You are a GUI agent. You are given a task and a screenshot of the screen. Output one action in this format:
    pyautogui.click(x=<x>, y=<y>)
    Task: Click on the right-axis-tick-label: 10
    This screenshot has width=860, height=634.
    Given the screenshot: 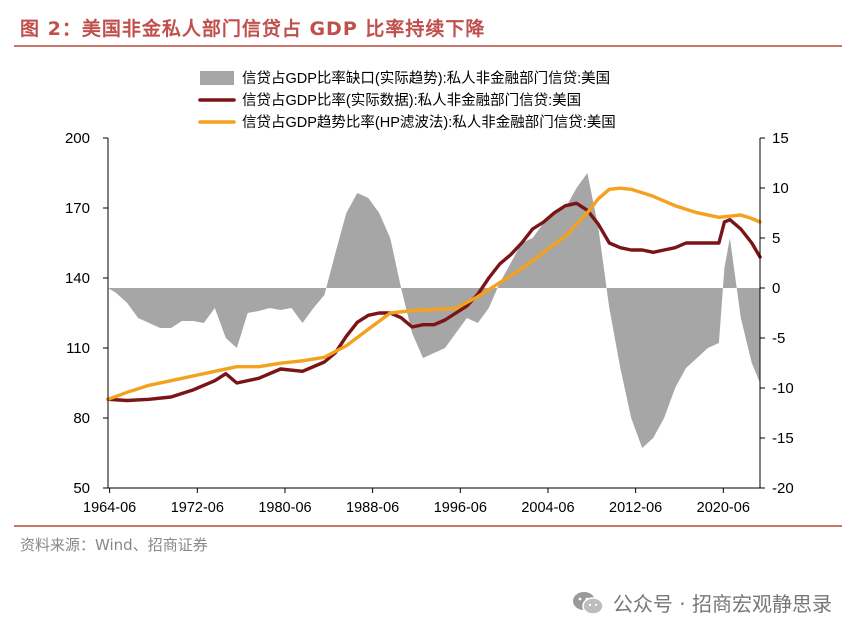 What is the action you would take?
    pyautogui.click(x=780, y=188)
    